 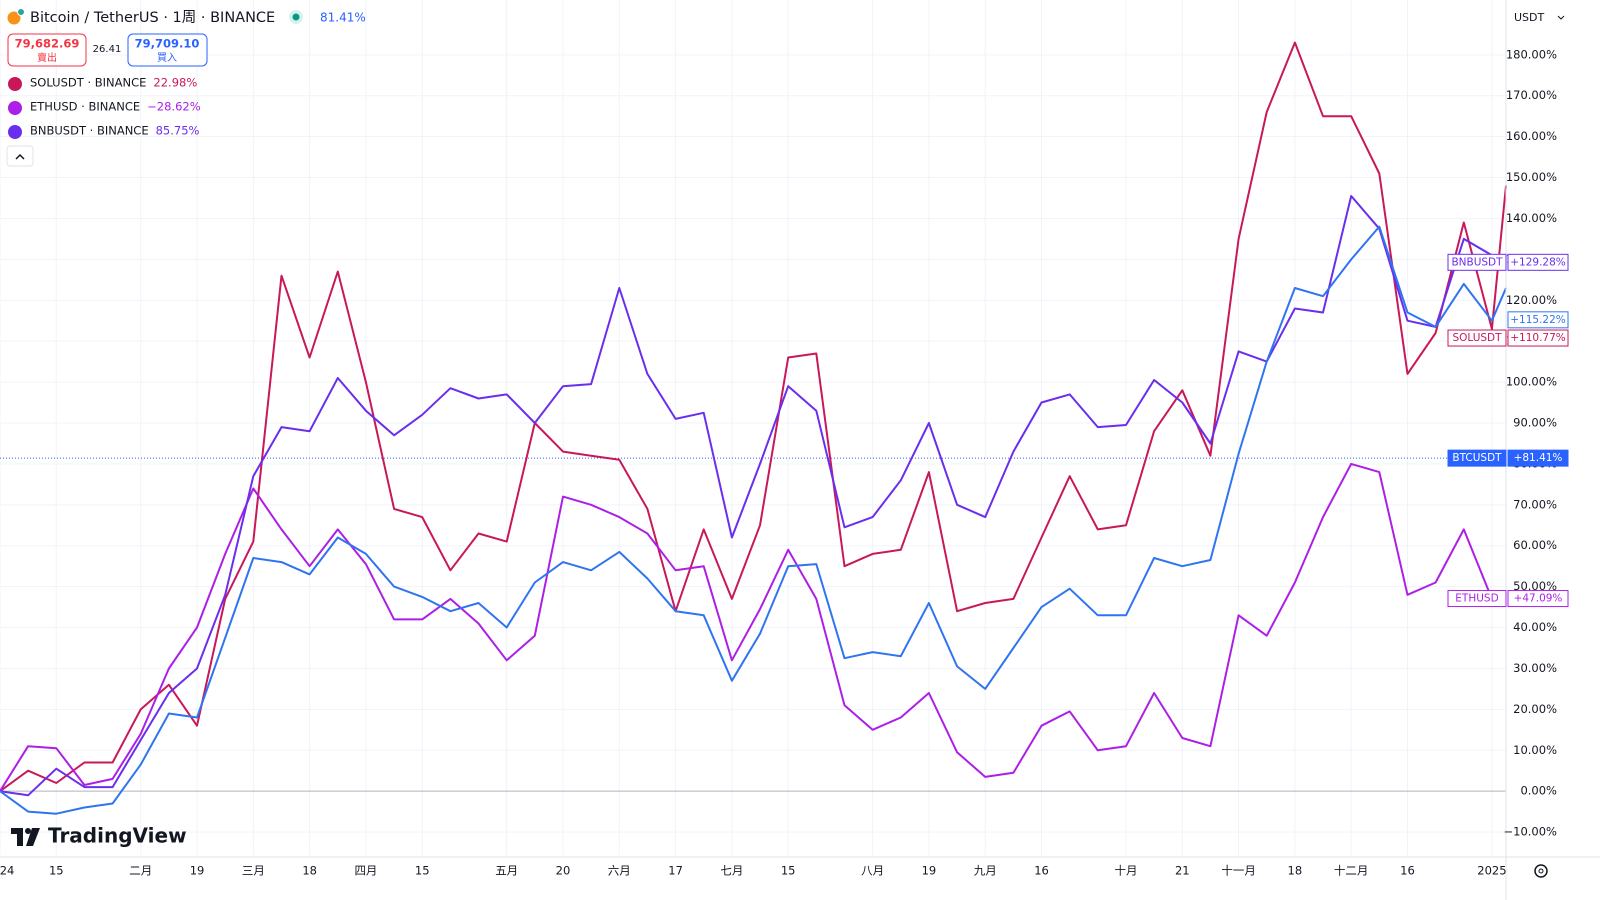 I want to click on x-tick-label: 20, so click(x=563, y=871).